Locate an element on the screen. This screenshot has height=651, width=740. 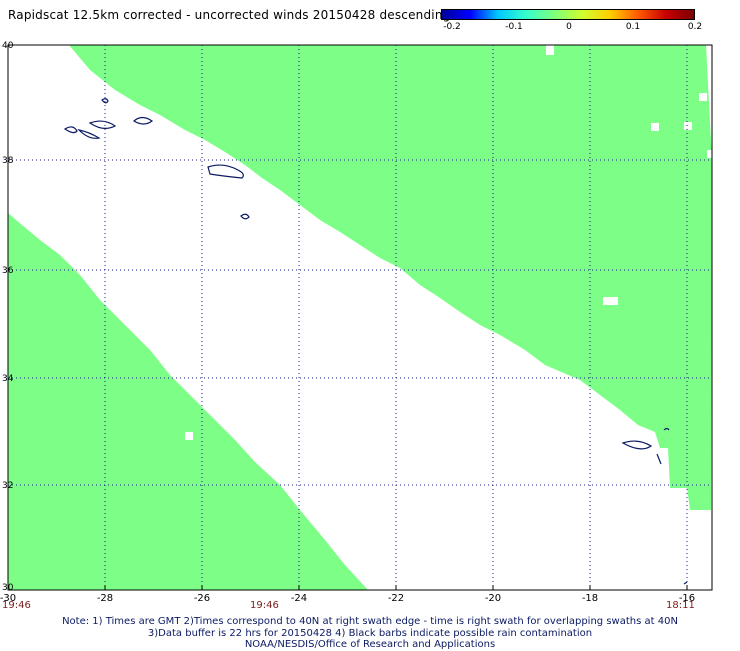
x-tick-label: -30 is located at coordinates (8, 598).